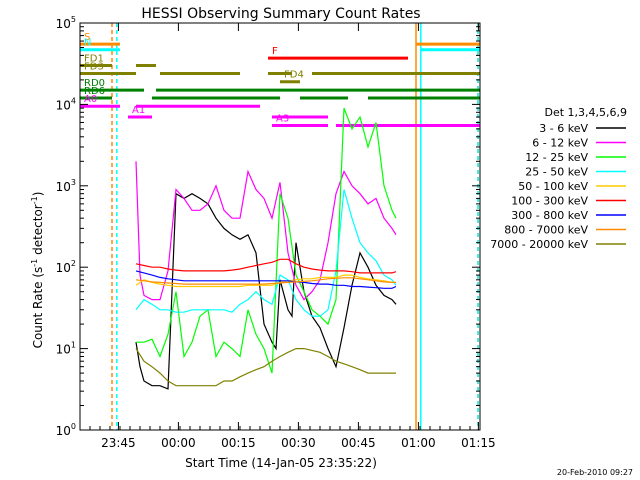  Describe the element at coordinates (282, 119) in the screenshot. I see `state-label-a3: A3` at that location.